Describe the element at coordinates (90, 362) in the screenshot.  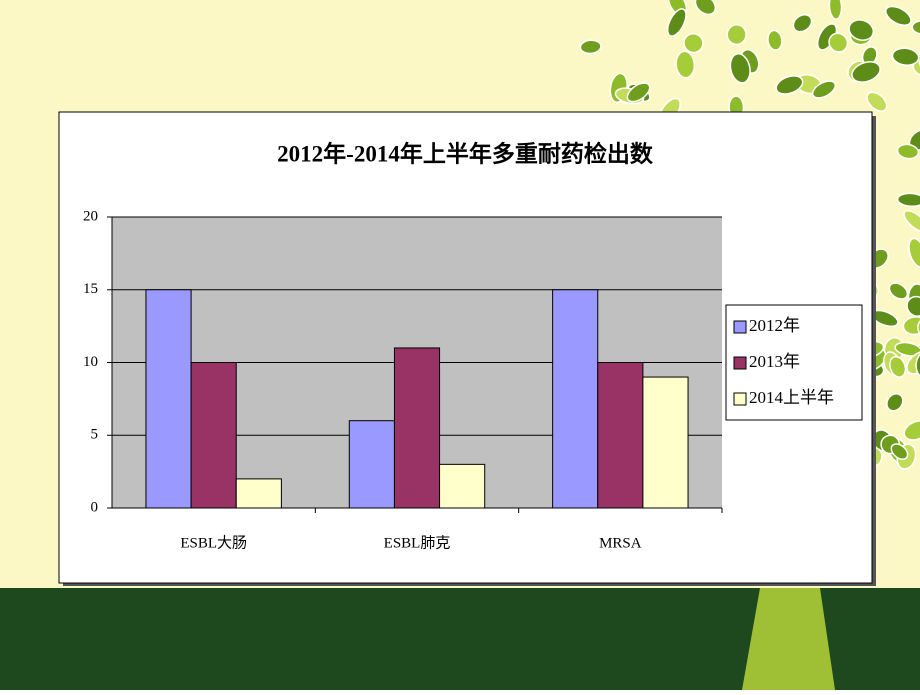
I see `y-tick-label: 10` at that location.